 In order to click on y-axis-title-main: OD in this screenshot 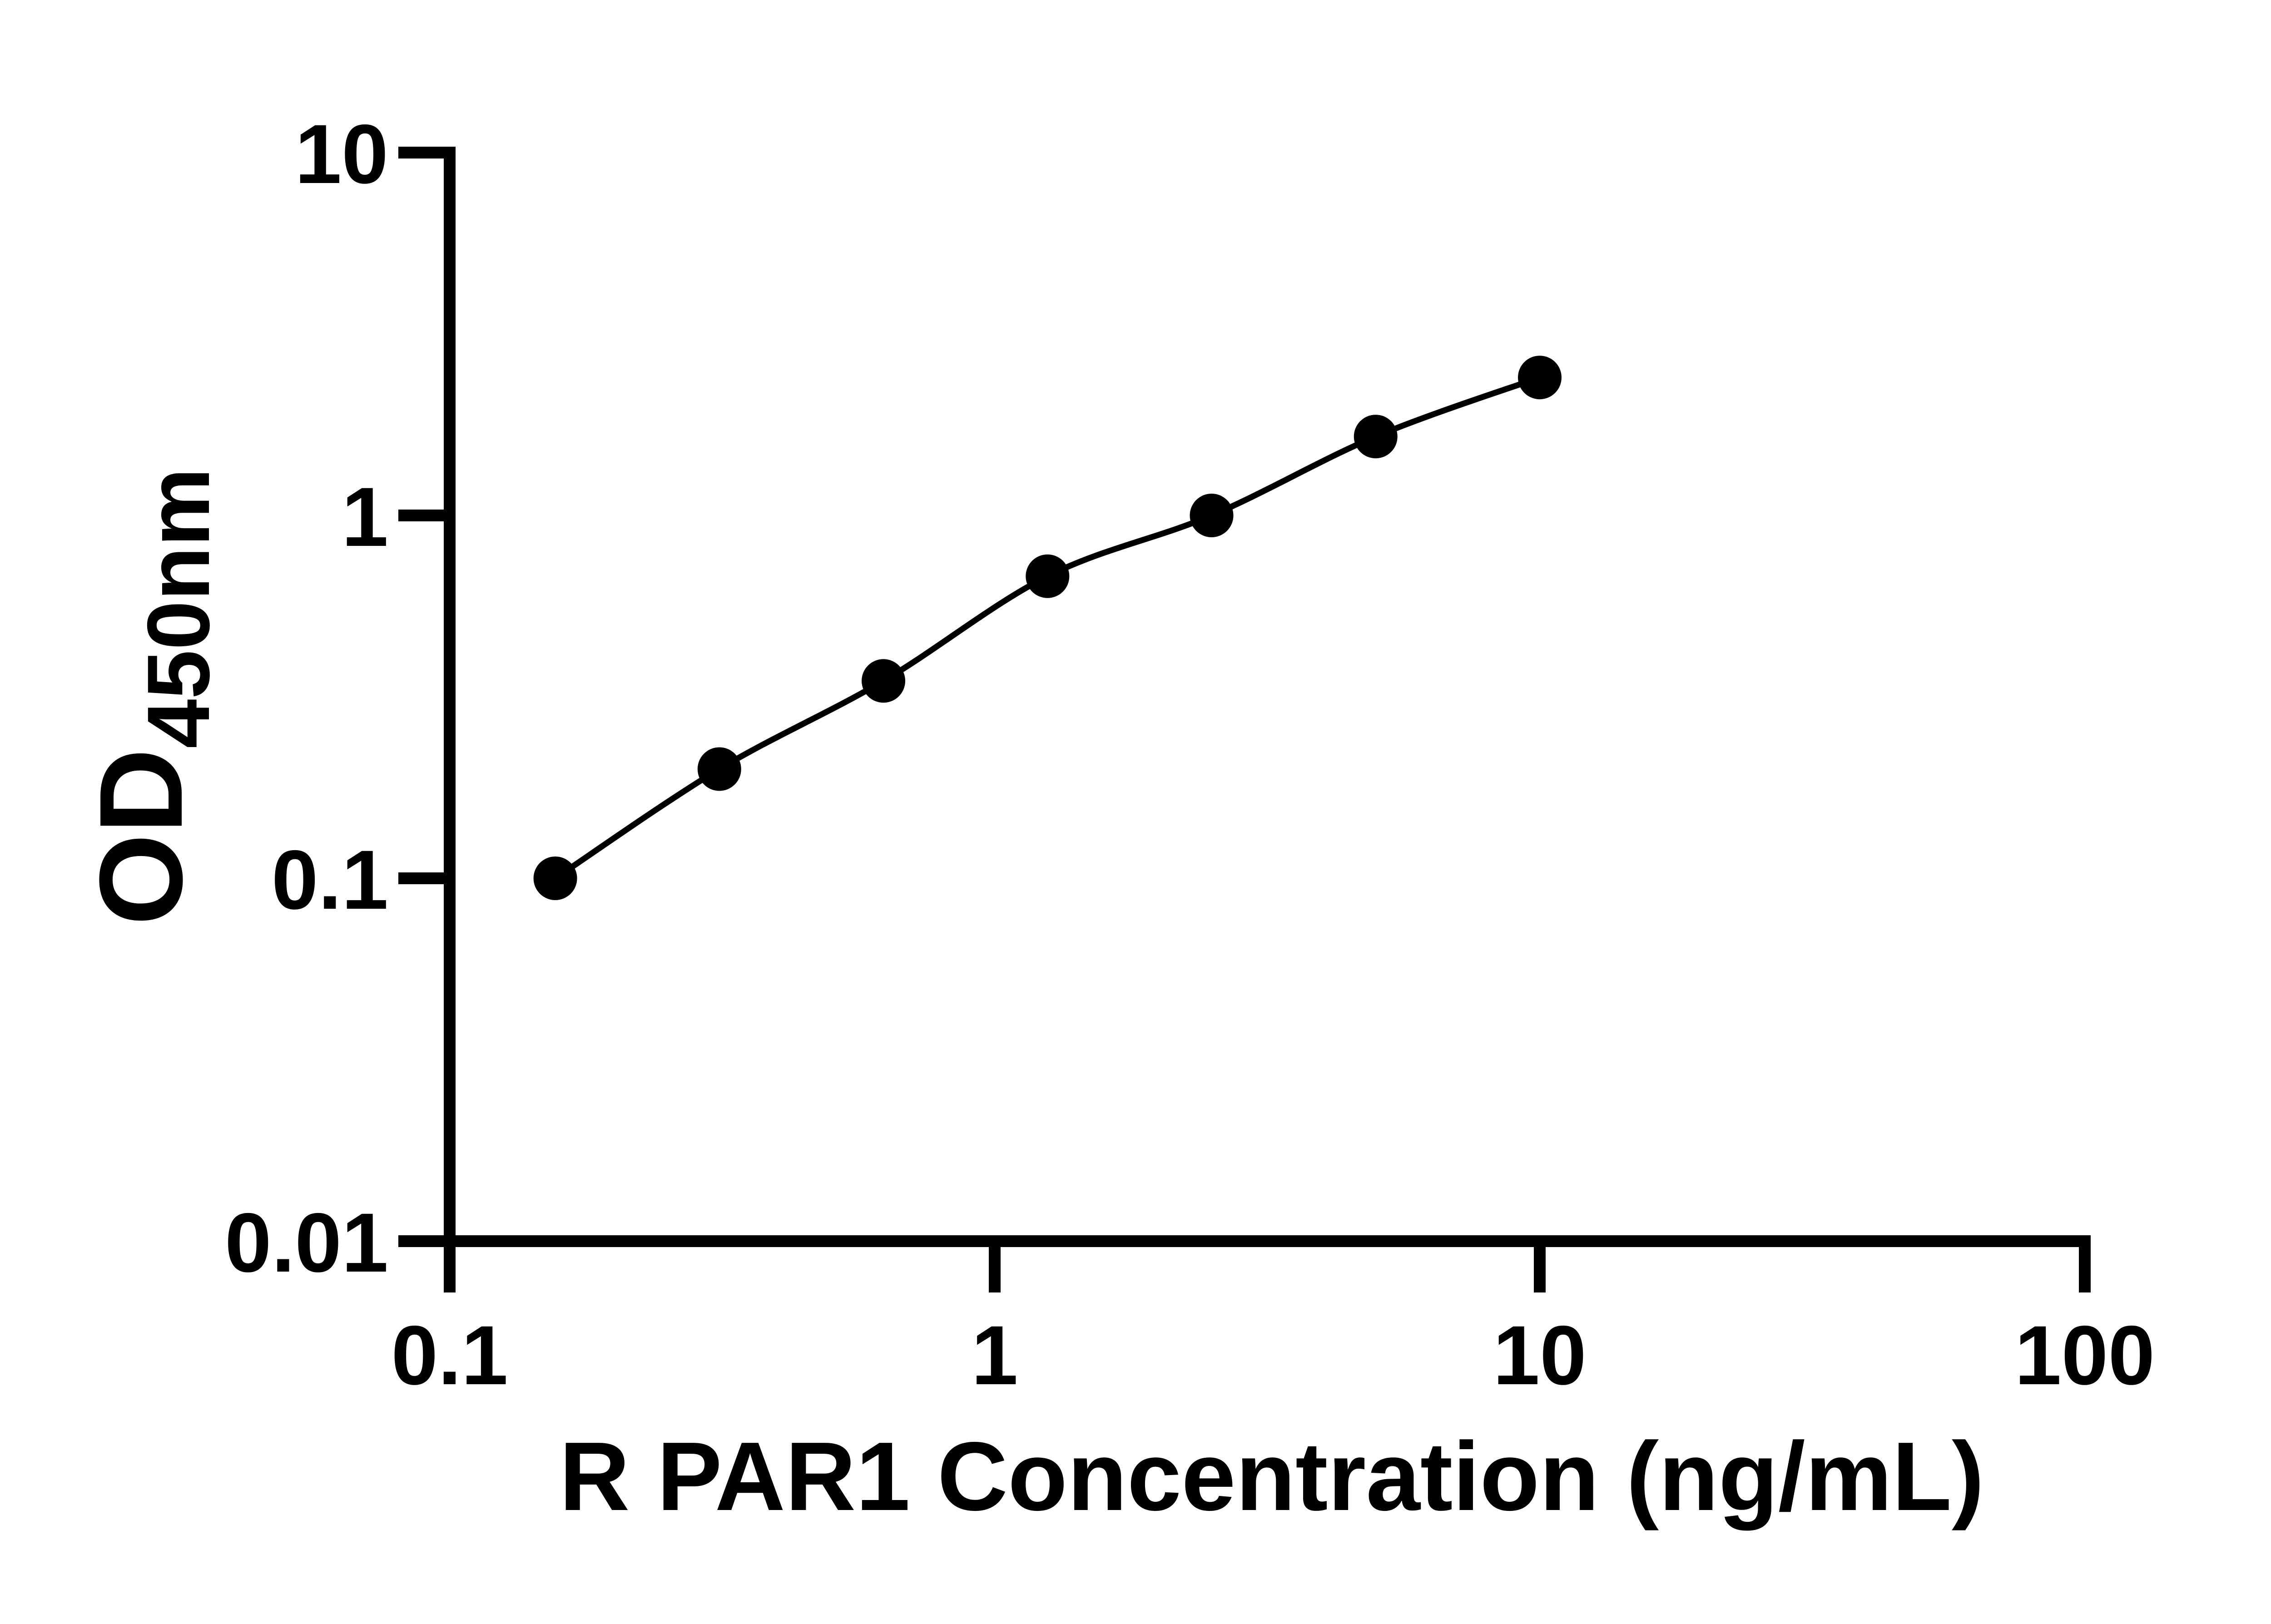, I will do `click(141, 837)`.